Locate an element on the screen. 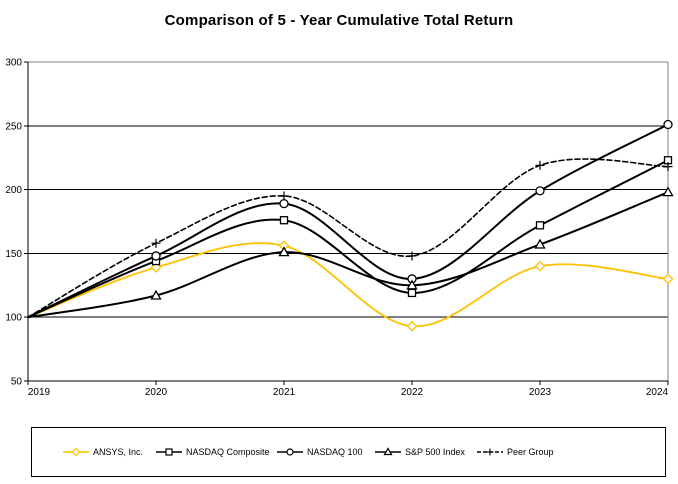 The height and width of the screenshot is (484, 678). legend-item-nasdaq-composite: NASDAQ Composite is located at coordinates (213, 452).